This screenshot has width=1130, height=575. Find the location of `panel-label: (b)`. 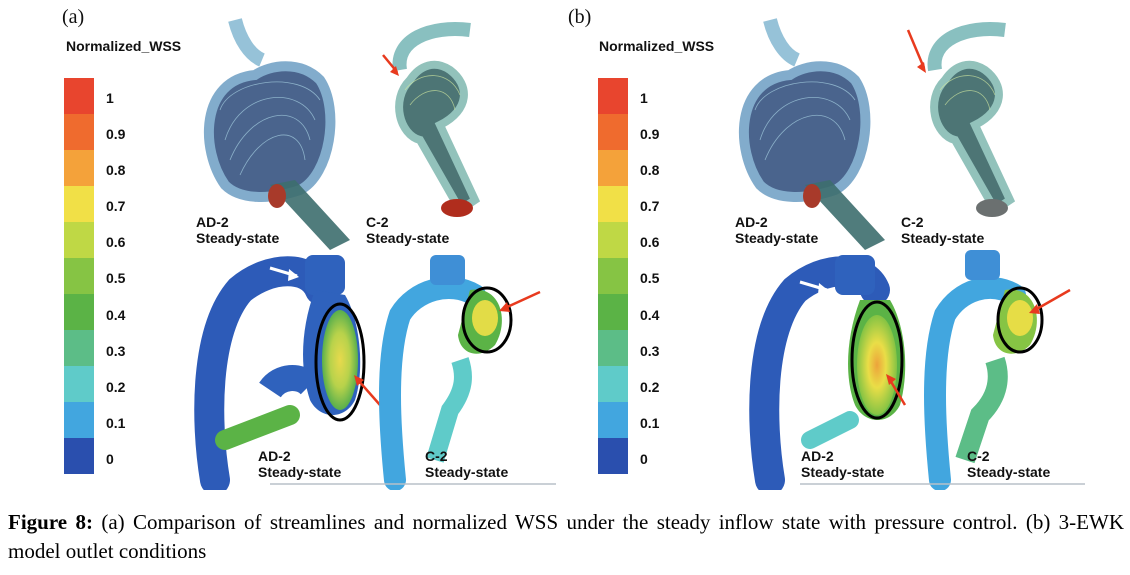

panel-label: (b) is located at coordinates (580, 17).